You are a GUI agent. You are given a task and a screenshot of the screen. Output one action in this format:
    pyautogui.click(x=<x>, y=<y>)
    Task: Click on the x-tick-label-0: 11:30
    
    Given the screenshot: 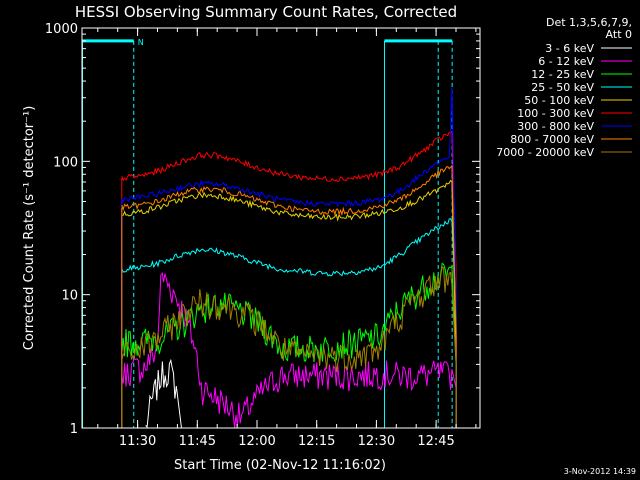 What is the action you would take?
    pyautogui.click(x=137, y=441)
    